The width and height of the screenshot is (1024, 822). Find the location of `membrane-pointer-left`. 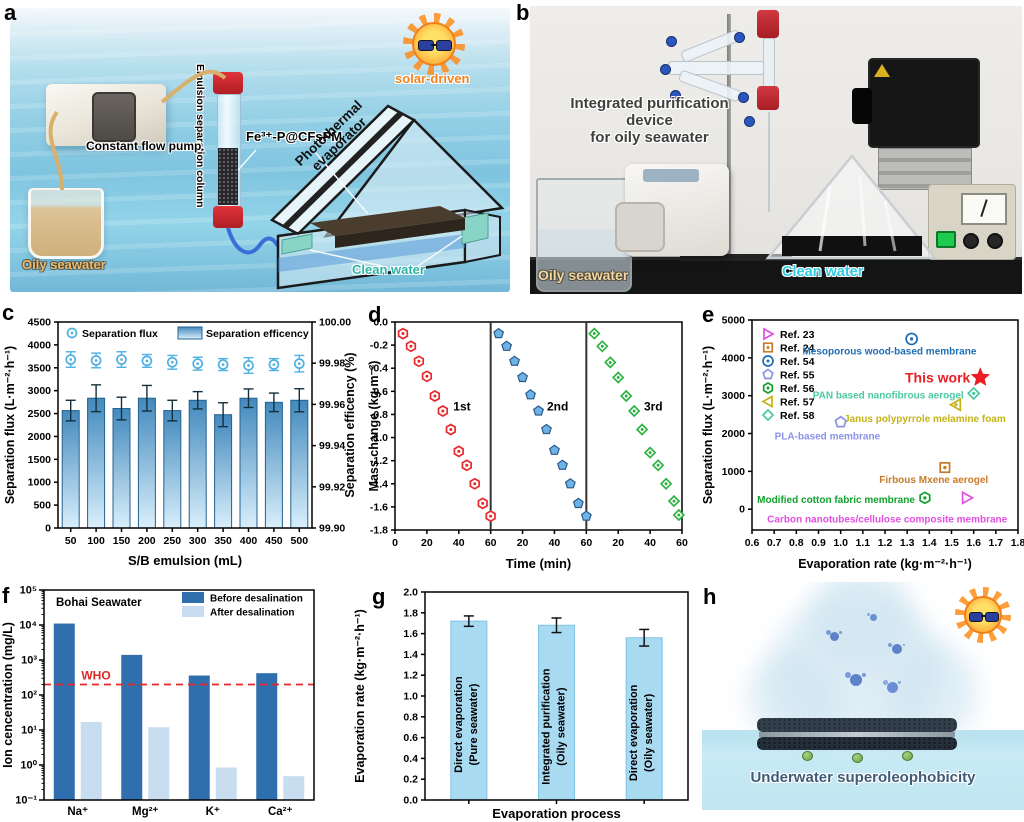

membrane-pointer-left is located at coordinates (247, 160).